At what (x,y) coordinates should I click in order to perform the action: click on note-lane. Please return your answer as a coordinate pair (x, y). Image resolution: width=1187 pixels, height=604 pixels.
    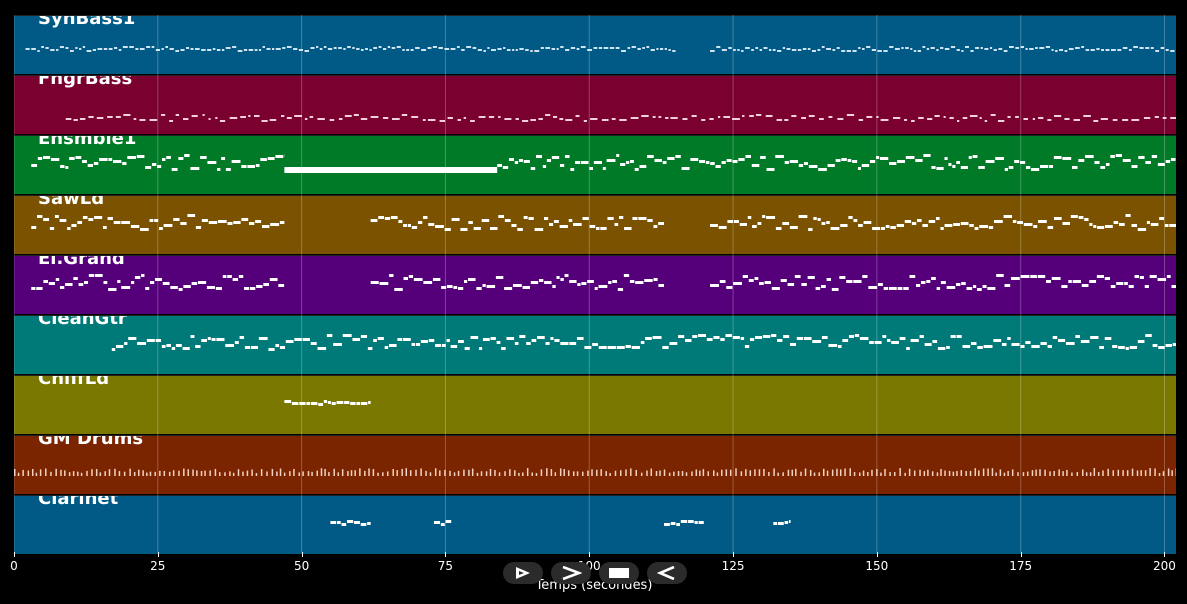
    Looking at the image, I should click on (600, 49).